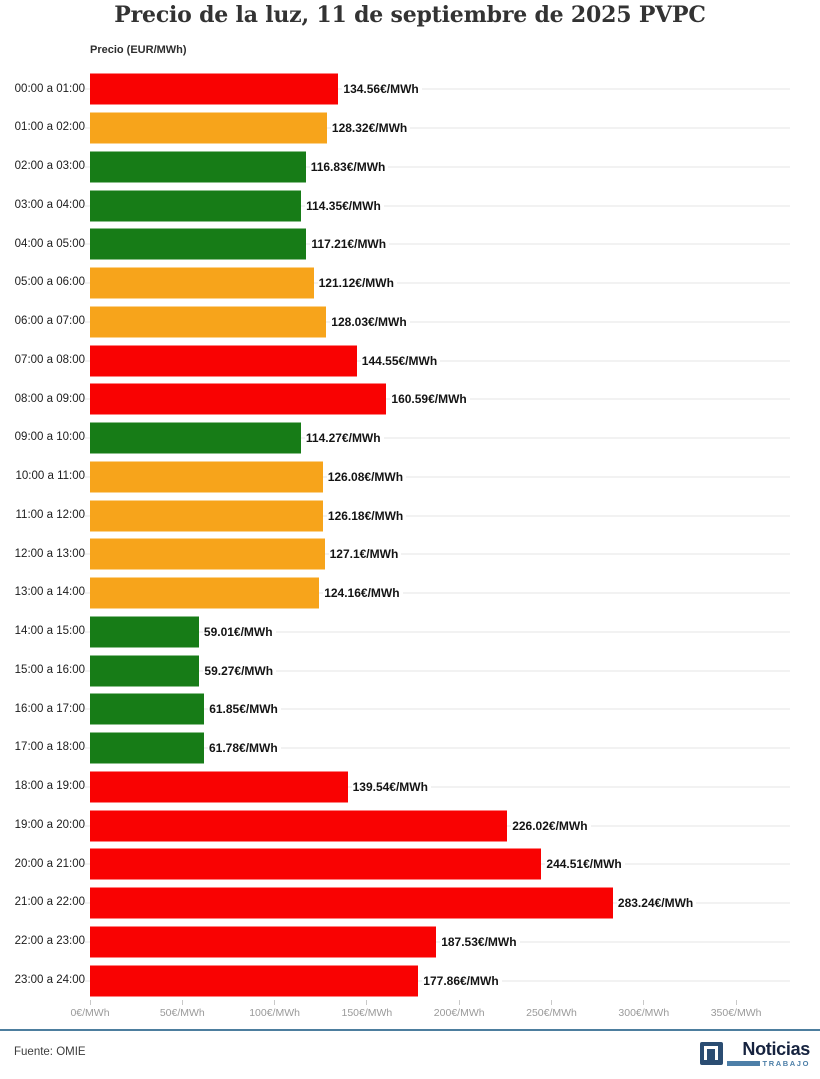  I want to click on row-plot: 144.55€/MWh, so click(452, 360).